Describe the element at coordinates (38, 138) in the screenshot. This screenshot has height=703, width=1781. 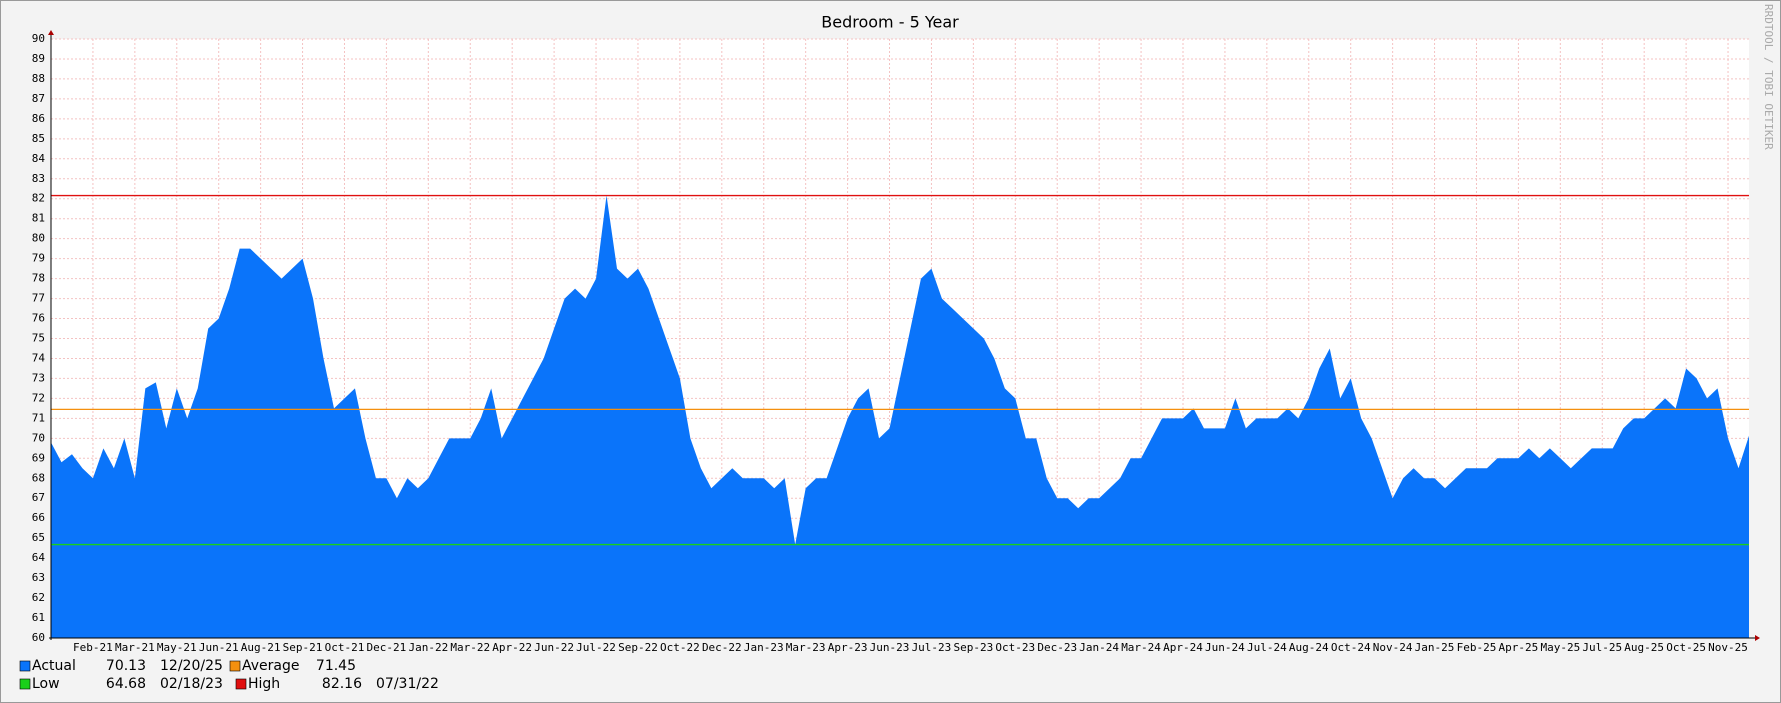
I see `y-tick-label: 85` at that location.